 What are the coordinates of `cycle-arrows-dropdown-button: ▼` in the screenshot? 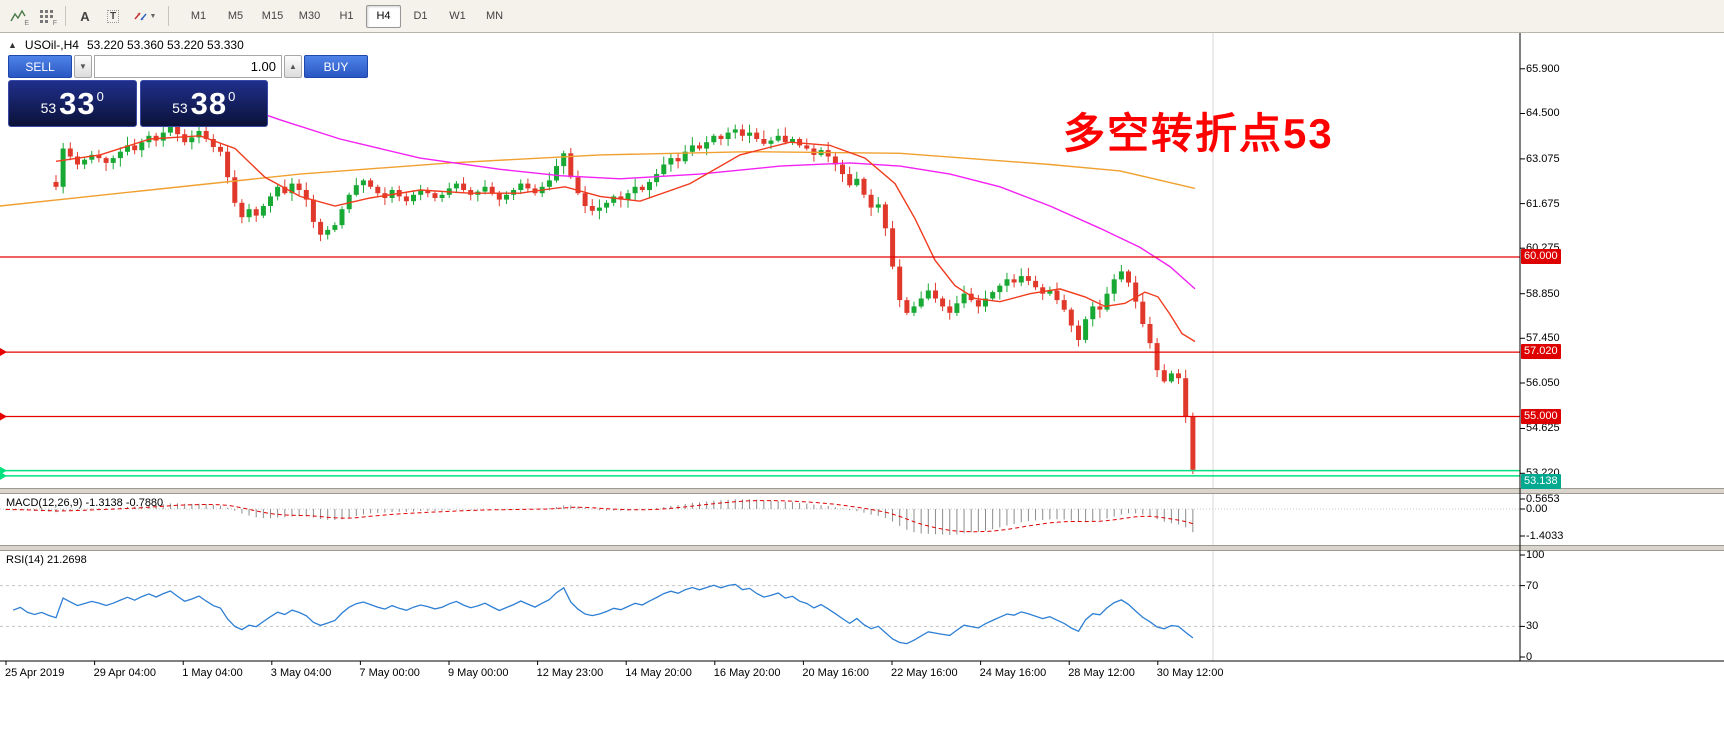 It's located at (145, 16).